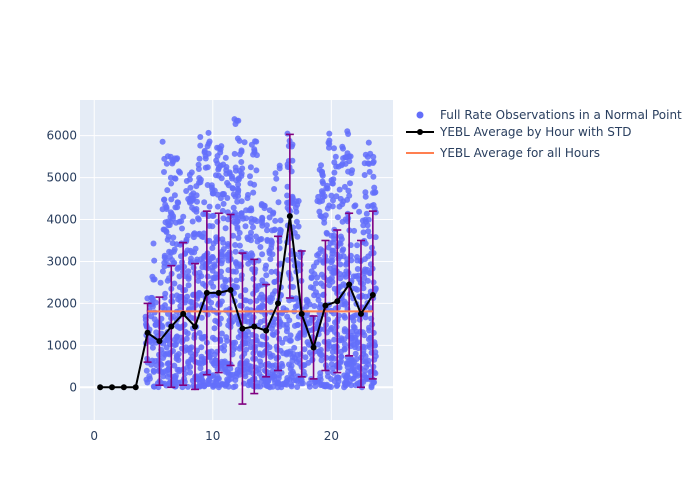 This screenshot has width=700, height=504. What do you see at coordinates (61, 178) in the screenshot?
I see `y-tick-label: 5000` at bounding box center [61, 178].